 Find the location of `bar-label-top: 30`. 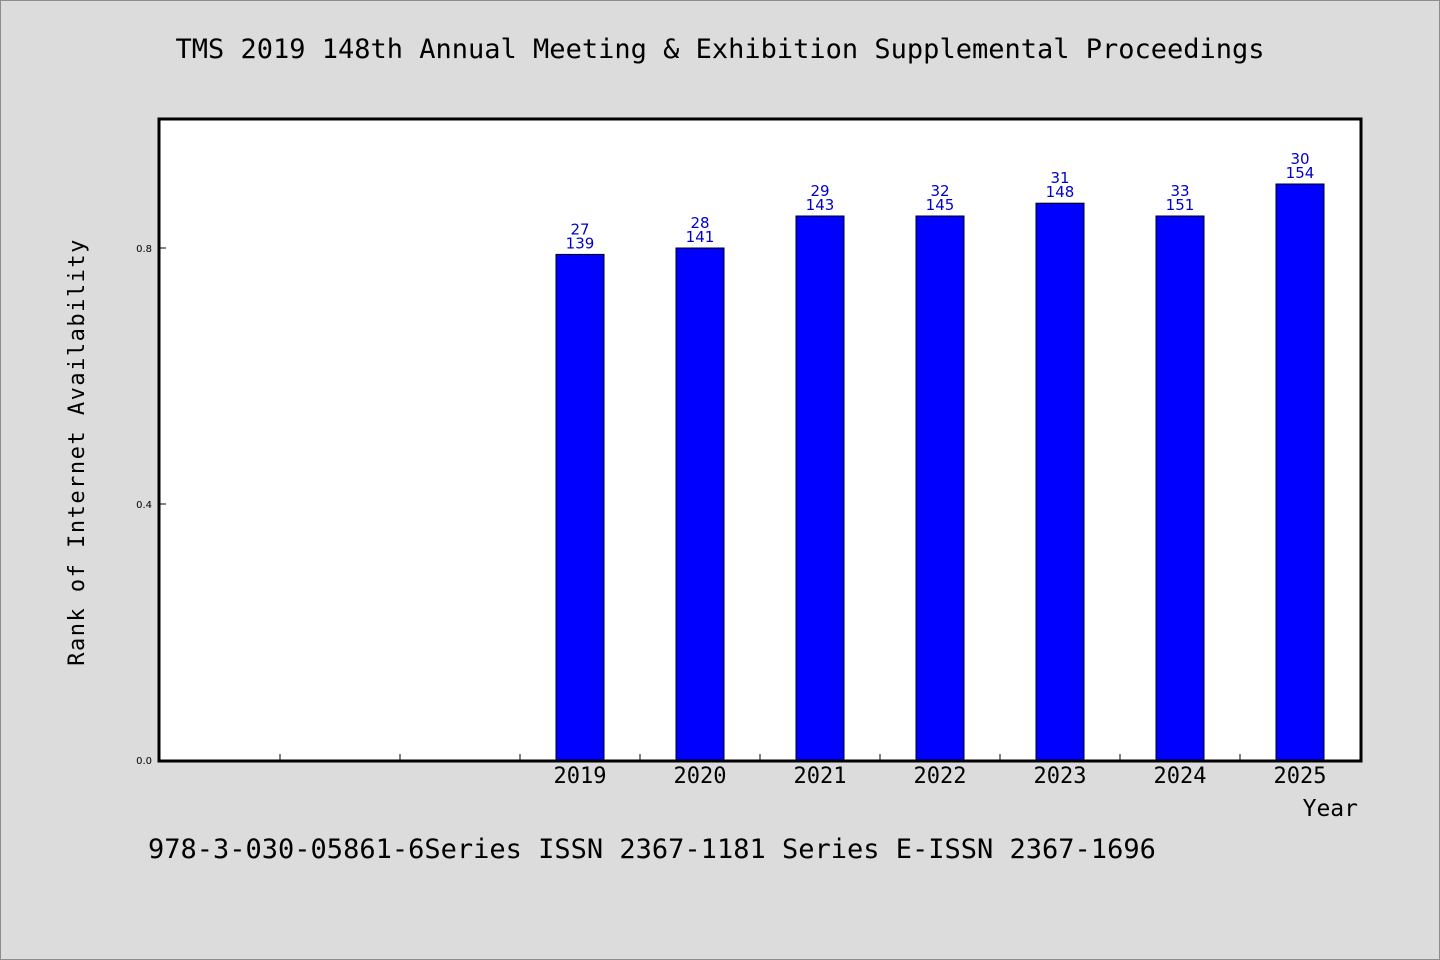

bar-label-top: 30 is located at coordinates (1299, 159).